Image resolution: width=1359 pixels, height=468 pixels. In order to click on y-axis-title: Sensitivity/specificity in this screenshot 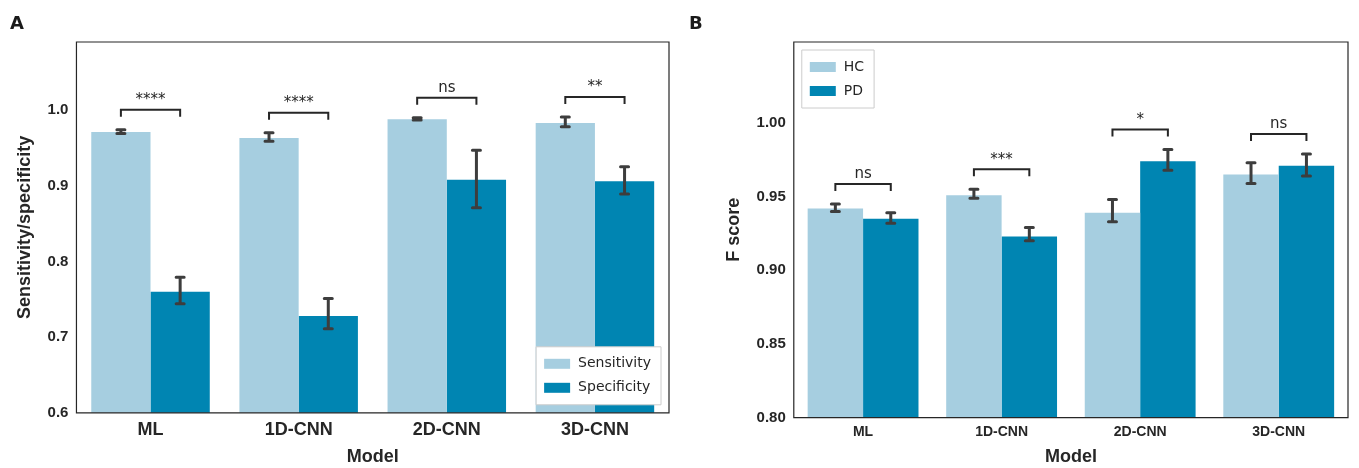, I will do `click(23, 227)`.